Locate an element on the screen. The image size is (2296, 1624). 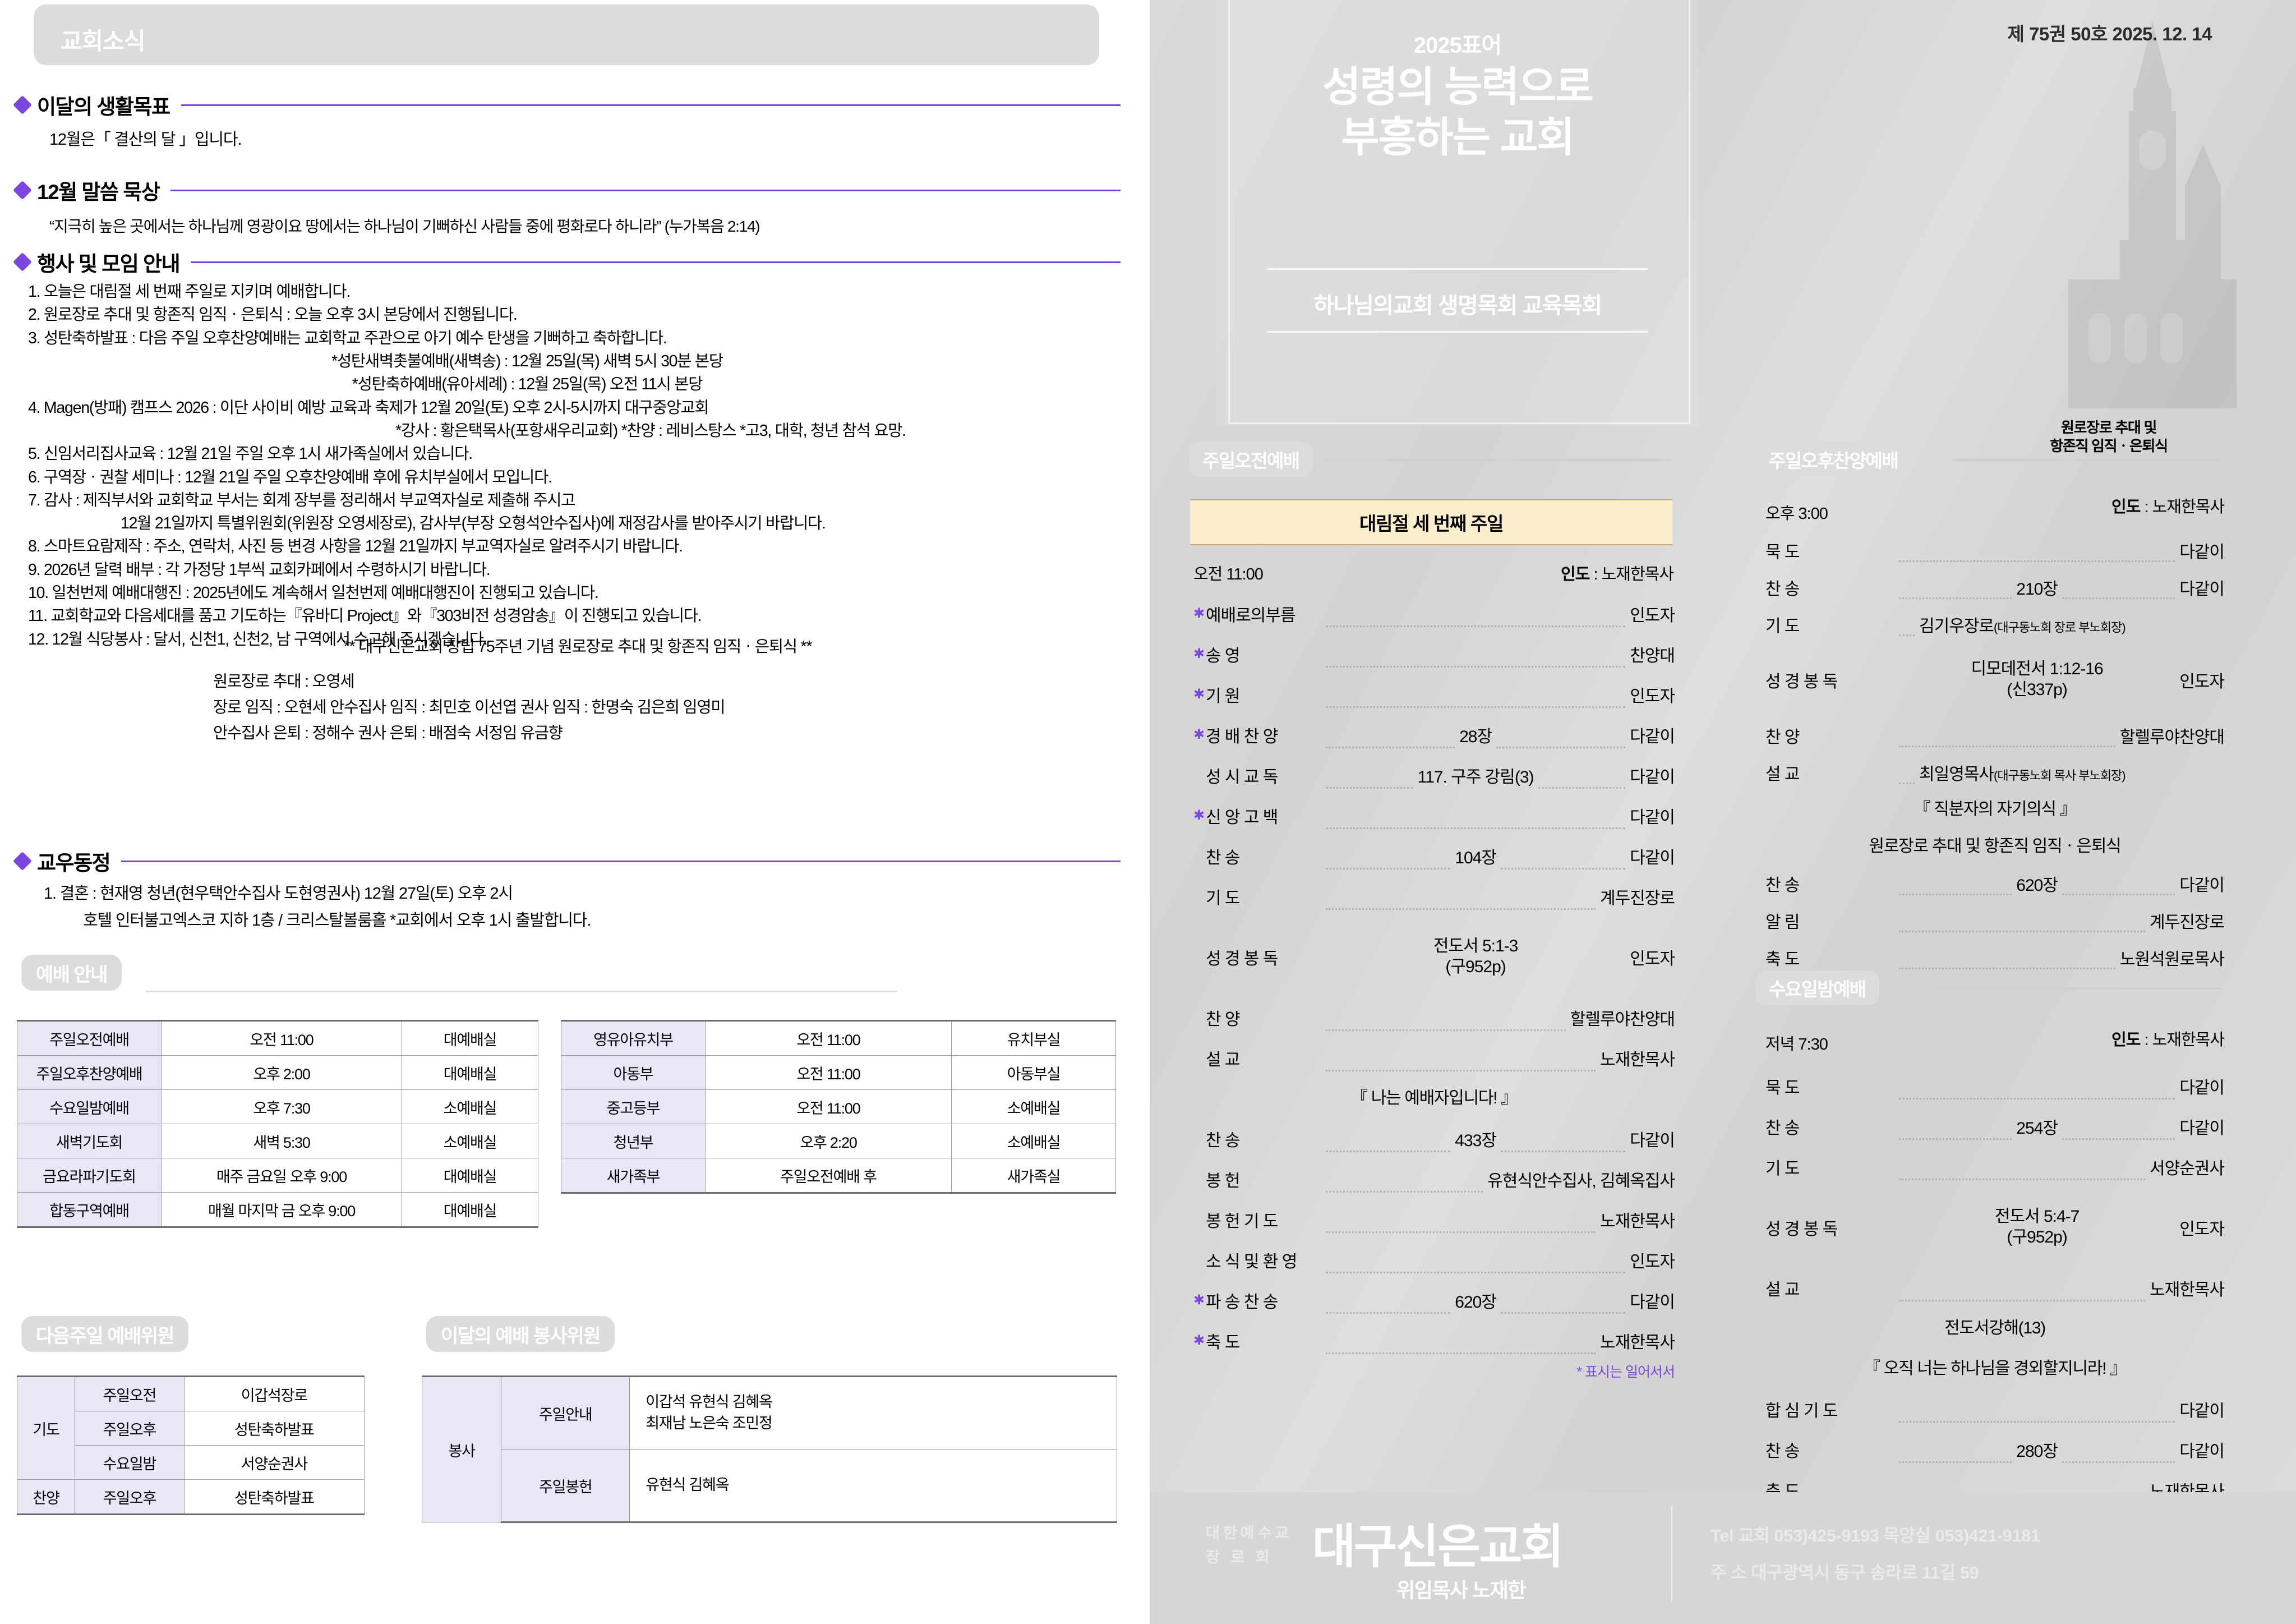
footer-pastor: 위임목사 노재한 is located at coordinates (1461, 1591).